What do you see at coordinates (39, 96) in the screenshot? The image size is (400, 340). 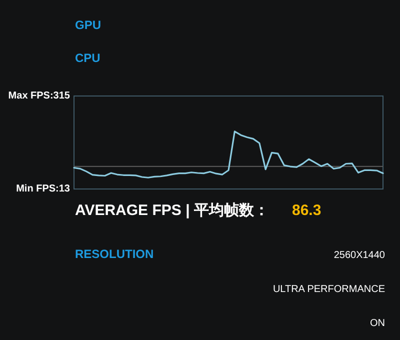 I see `y-tick-label: Max FPS:315` at bounding box center [39, 96].